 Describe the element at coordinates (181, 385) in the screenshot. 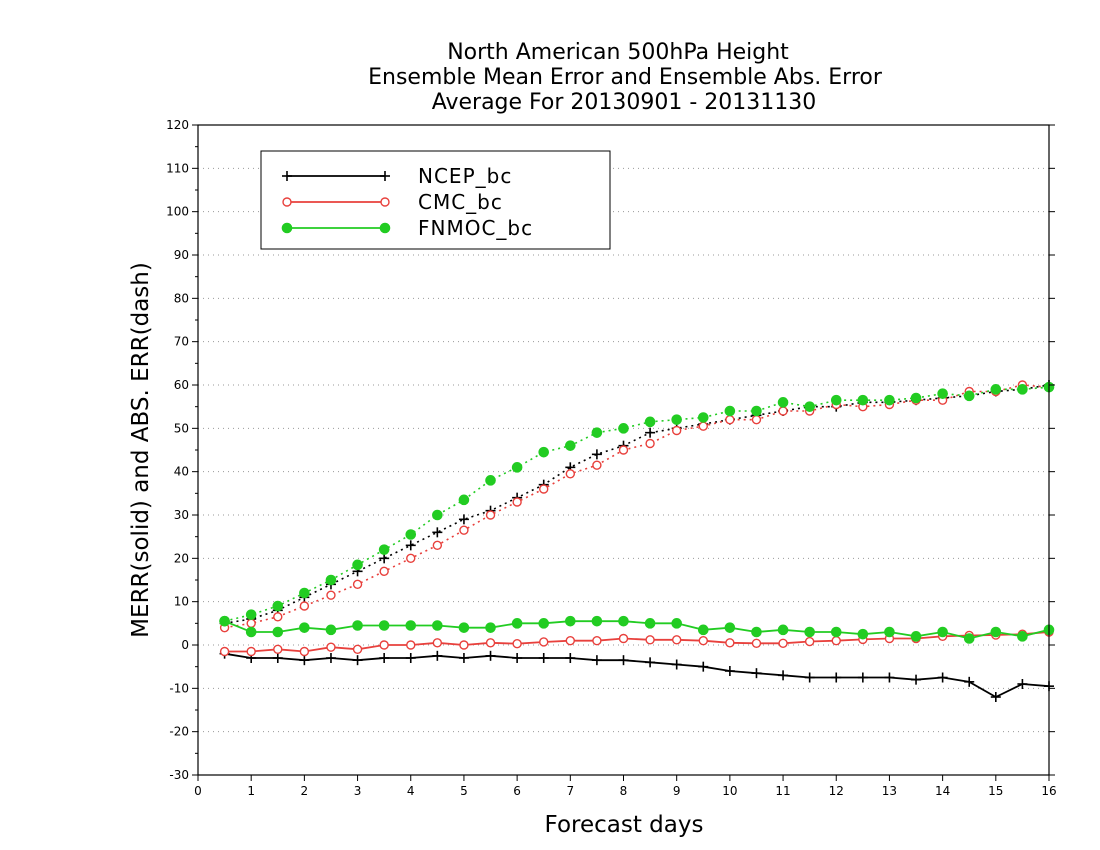

I see `y-tick-label: 60` at that location.